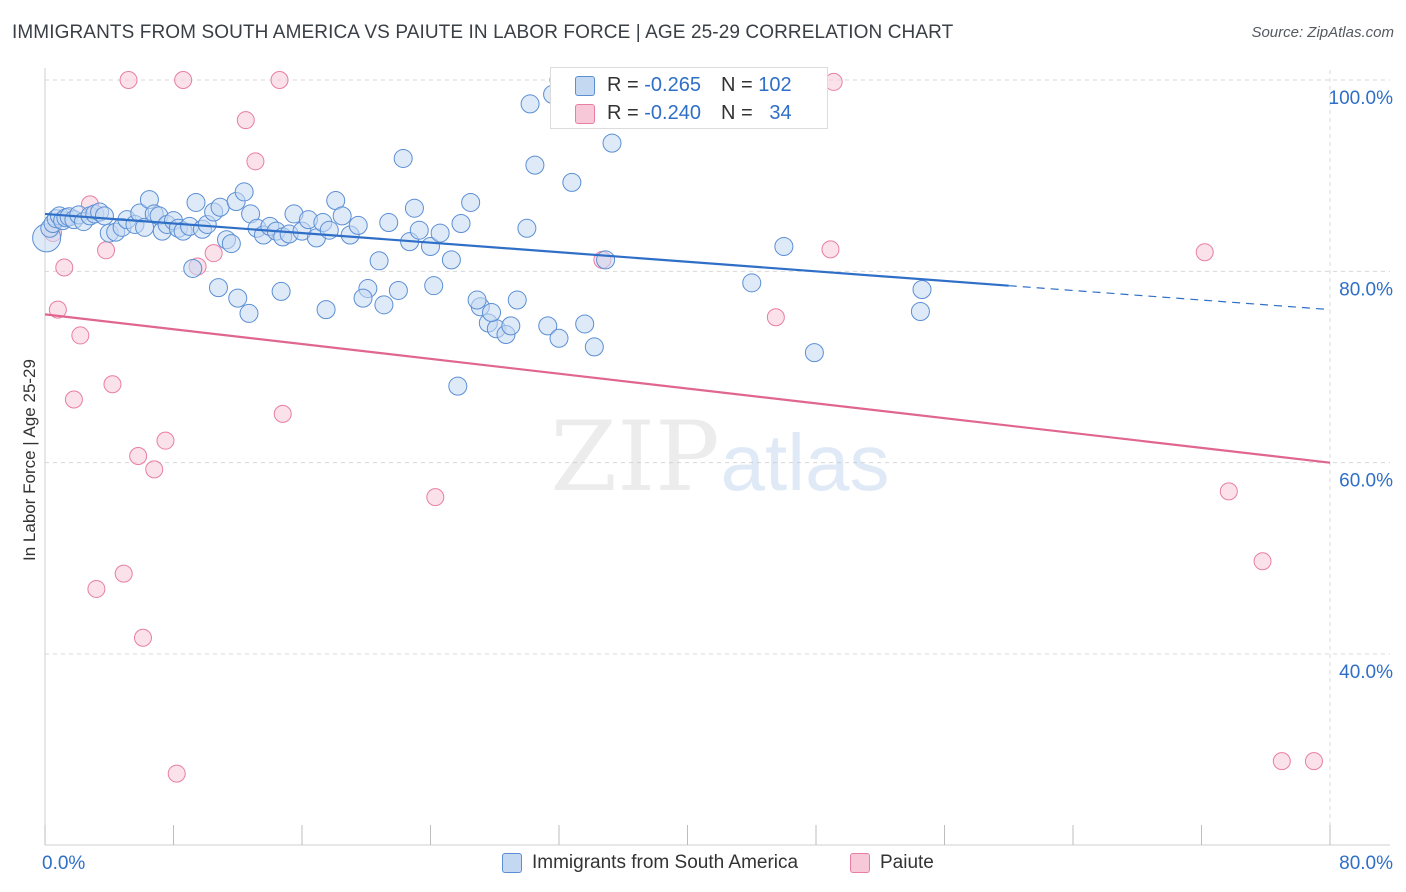 The height and width of the screenshot is (892, 1406). What do you see at coordinates (1366, 672) in the screenshot?
I see `y-tick-label: 40.0%` at bounding box center [1366, 672].